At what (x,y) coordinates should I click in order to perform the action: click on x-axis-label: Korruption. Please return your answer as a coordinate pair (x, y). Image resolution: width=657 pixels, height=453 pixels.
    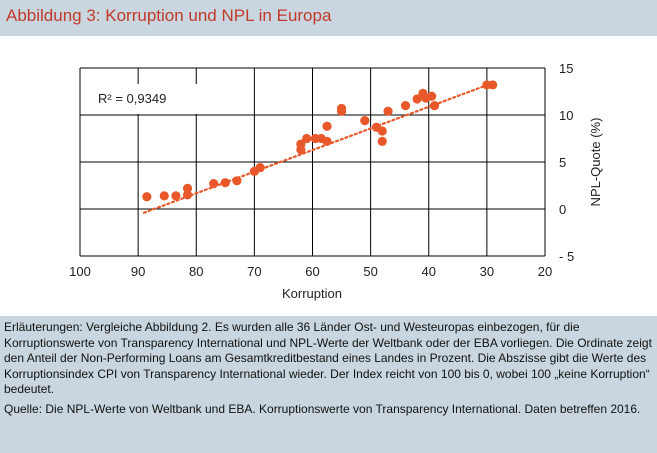
    Looking at the image, I should click on (312, 293).